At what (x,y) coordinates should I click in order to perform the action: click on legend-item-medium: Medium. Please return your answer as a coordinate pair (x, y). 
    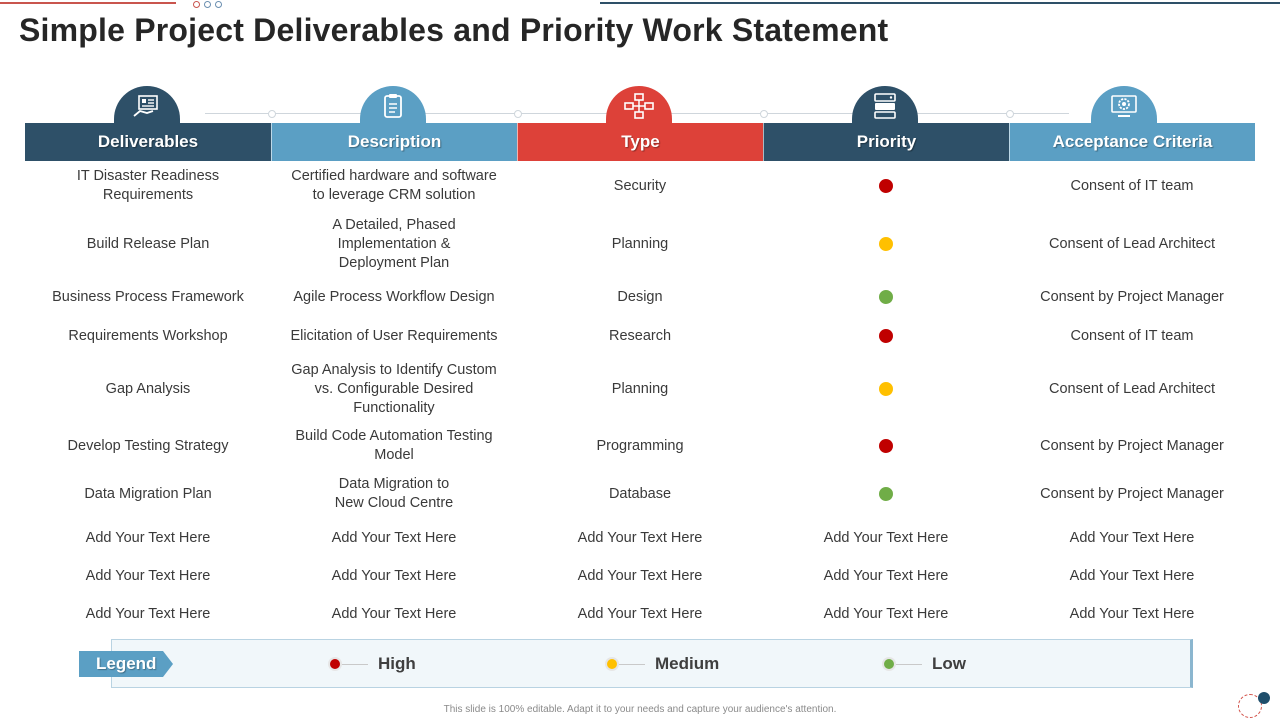
    Looking at the image, I should click on (662, 664).